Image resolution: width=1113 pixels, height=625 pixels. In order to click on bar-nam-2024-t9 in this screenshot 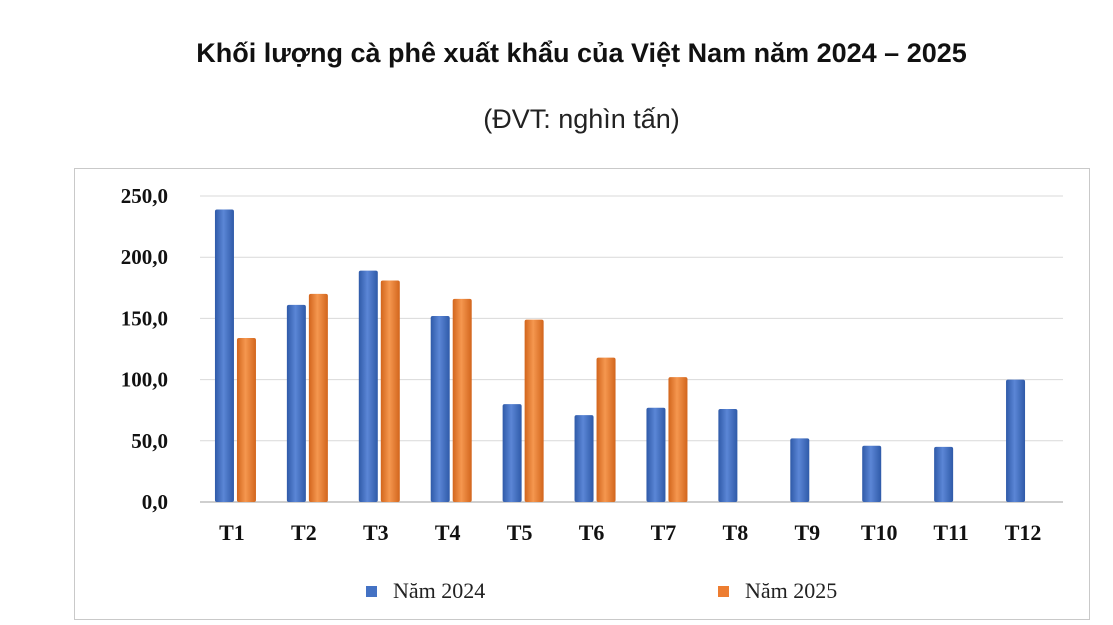, I will do `click(800, 470)`.